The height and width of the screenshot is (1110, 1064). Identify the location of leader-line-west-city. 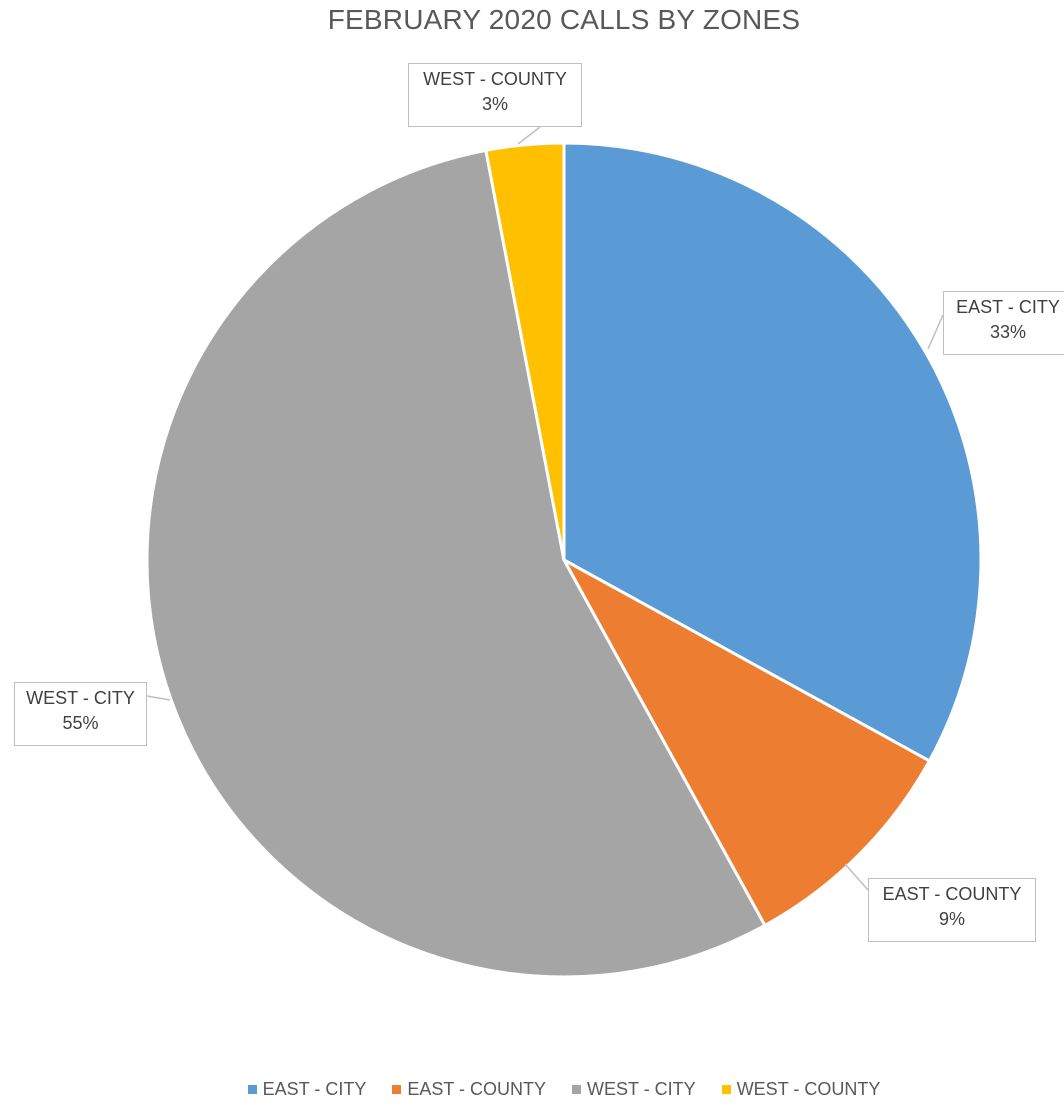
(158, 698).